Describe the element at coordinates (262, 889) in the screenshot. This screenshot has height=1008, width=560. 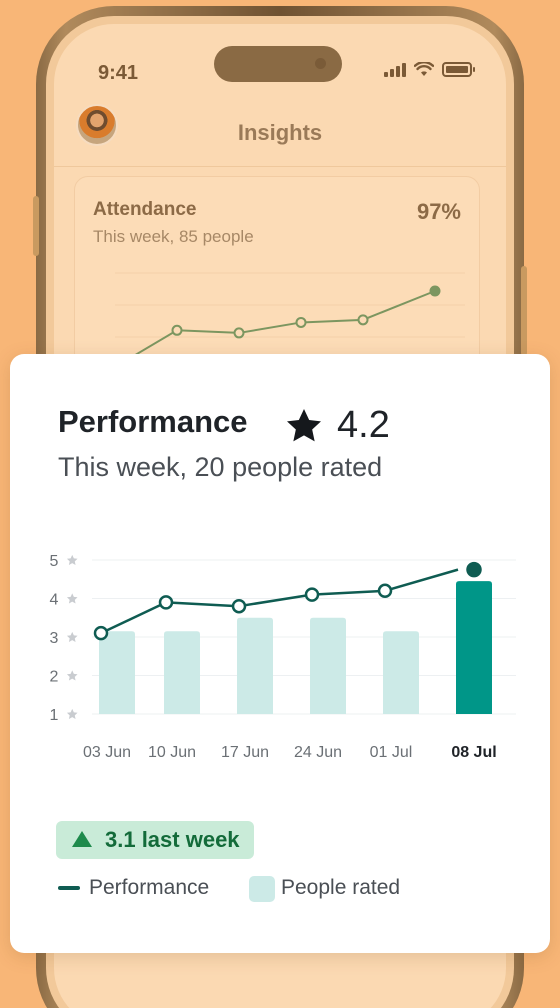
I see `legend-bar-swatch` at that location.